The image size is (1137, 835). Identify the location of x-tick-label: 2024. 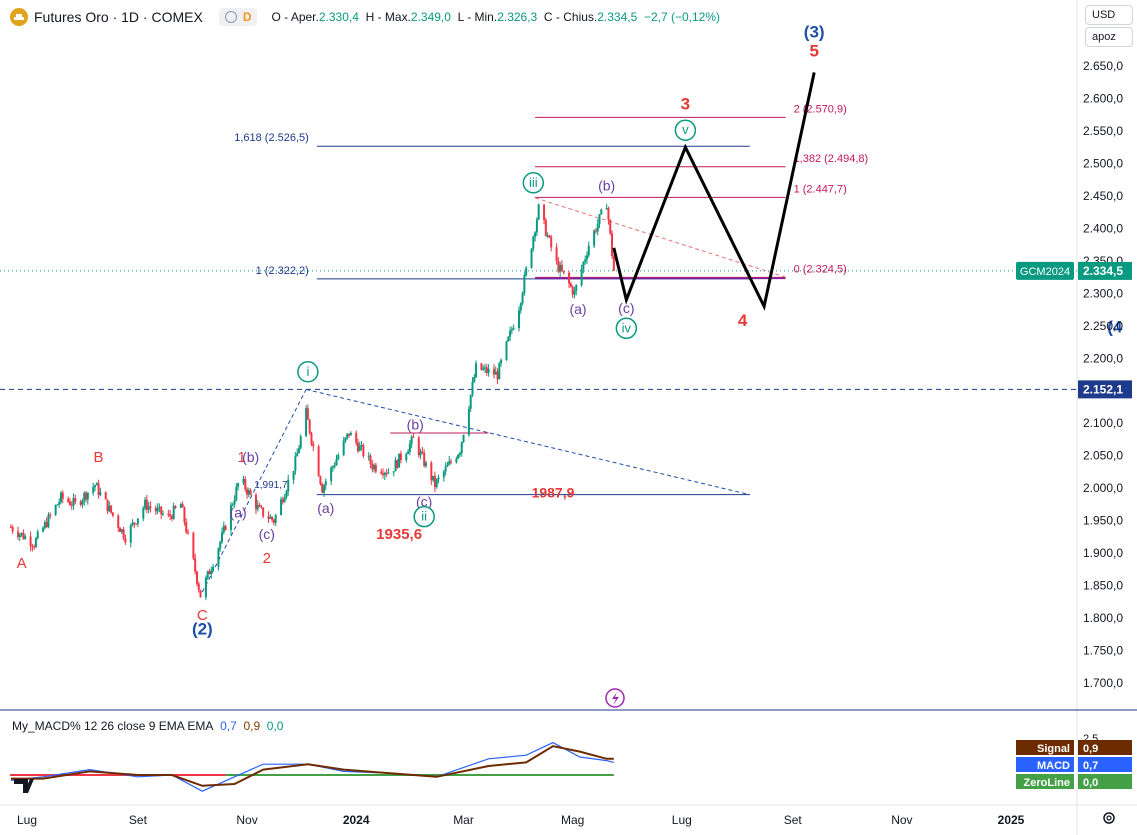
(356, 820).